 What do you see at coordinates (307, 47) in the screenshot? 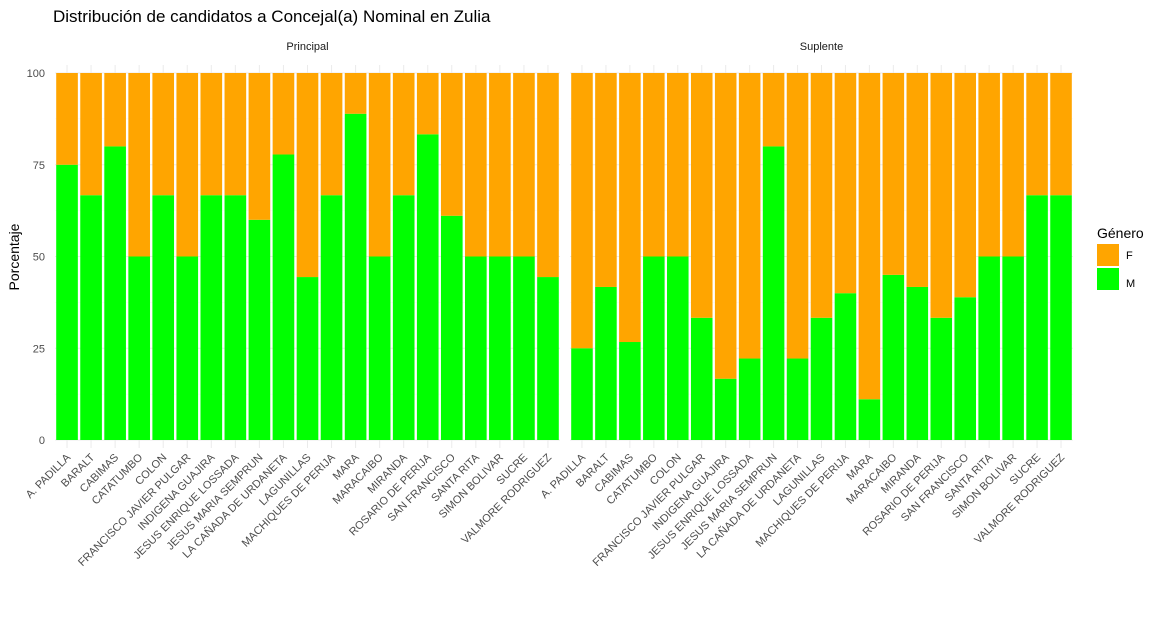
I see `panel-strip-label: Principal` at bounding box center [307, 47].